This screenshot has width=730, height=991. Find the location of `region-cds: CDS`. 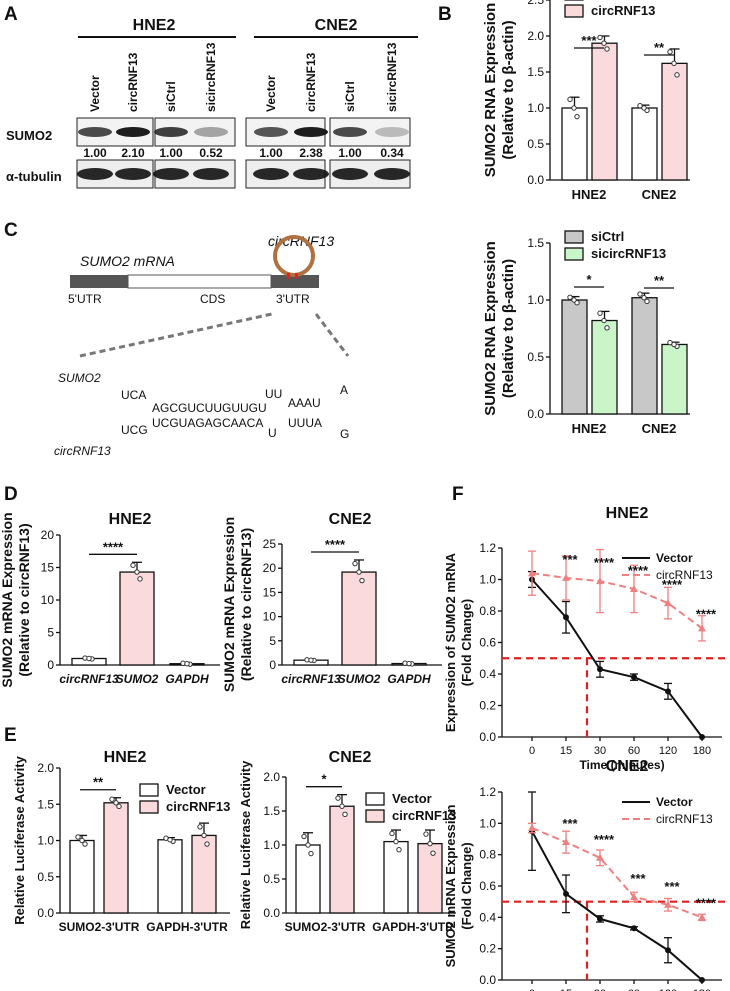

region-cds: CDS is located at coordinates (212, 299).